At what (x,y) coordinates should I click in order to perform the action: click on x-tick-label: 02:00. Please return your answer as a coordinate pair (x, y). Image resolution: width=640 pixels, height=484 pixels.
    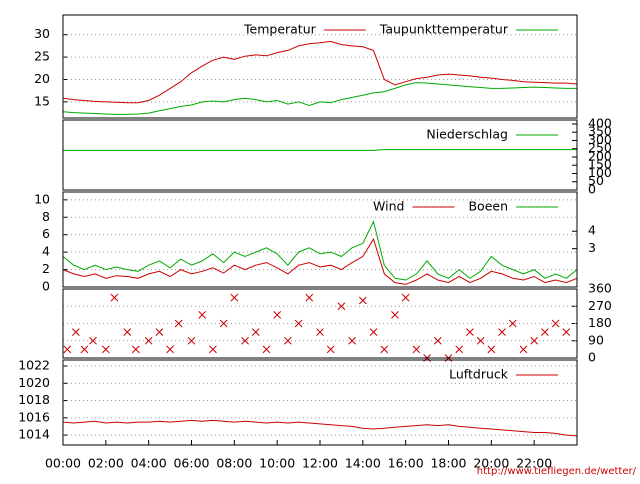
    Looking at the image, I should click on (106, 463).